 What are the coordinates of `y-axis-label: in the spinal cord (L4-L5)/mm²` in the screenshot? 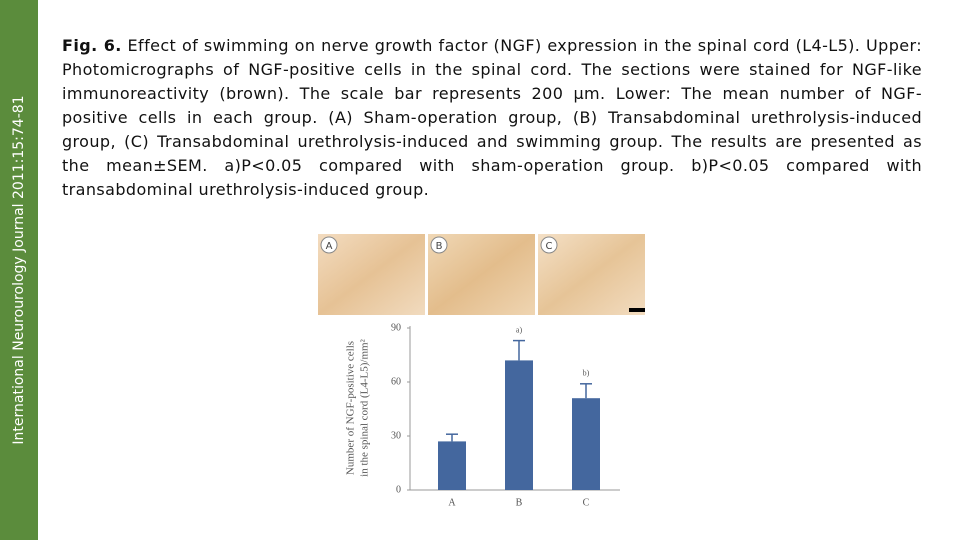 It's located at (365, 407).